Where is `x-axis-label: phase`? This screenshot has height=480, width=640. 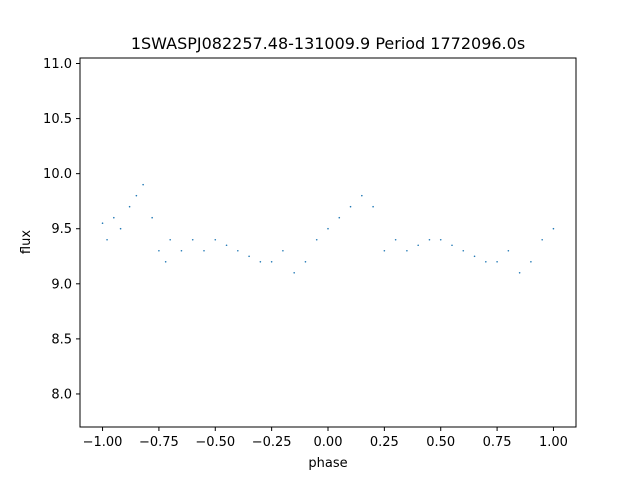 x-axis-label: phase is located at coordinates (327, 463).